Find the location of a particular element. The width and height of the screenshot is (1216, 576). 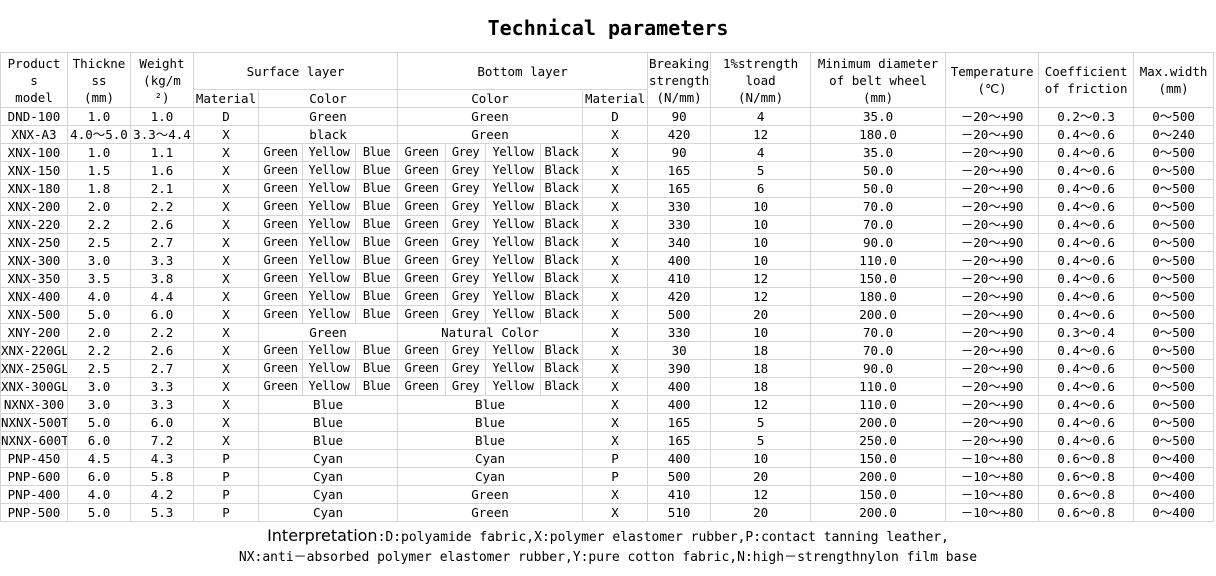

cell-model: XNX-220GL is located at coordinates (34, 350).